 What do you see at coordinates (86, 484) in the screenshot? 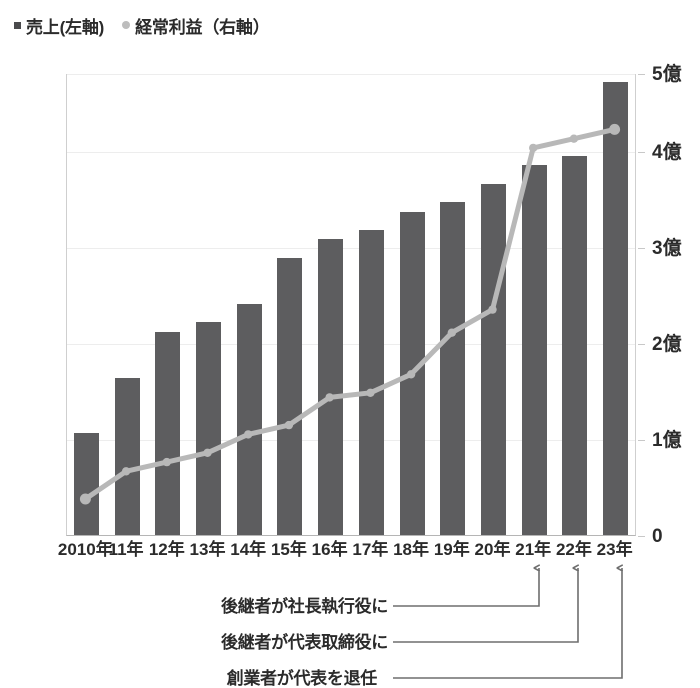
I see `bar-2010年` at bounding box center [86, 484].